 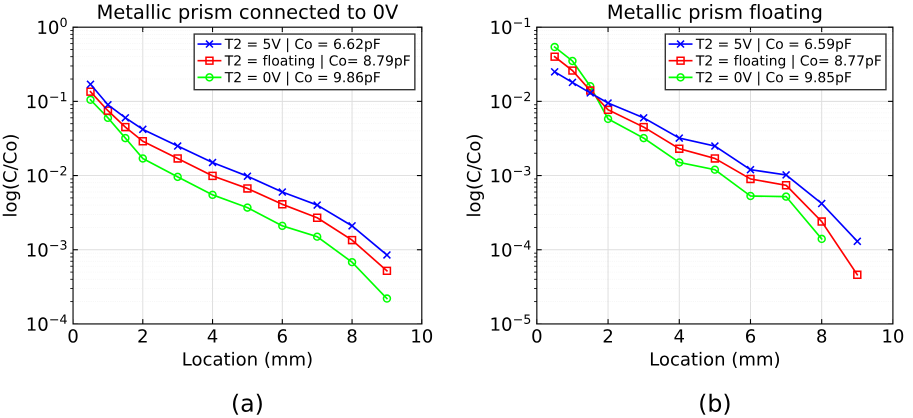 I want to click on chart-title: Metallic prism floating, so click(x=715, y=13).